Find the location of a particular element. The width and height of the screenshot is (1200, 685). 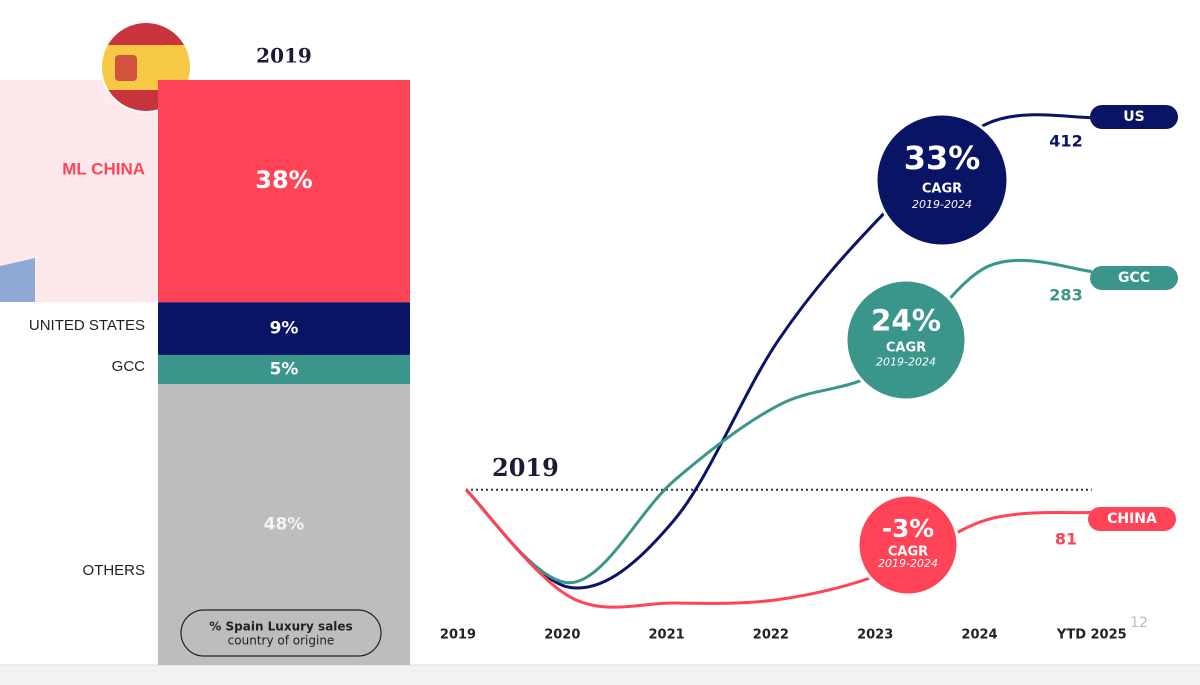

bar-value-label: 9% is located at coordinates (284, 329).